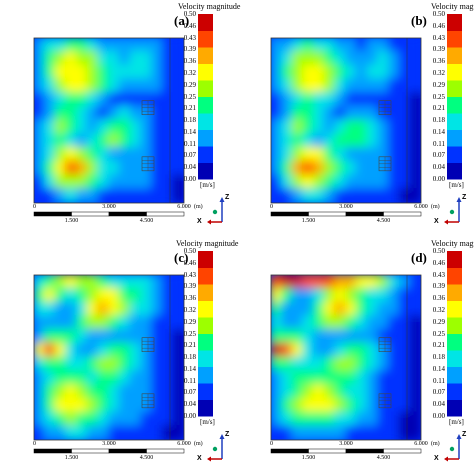 The height and width of the screenshot is (474, 474). I want to click on colorbar-tick-label: 0.46, so click(438, 262).